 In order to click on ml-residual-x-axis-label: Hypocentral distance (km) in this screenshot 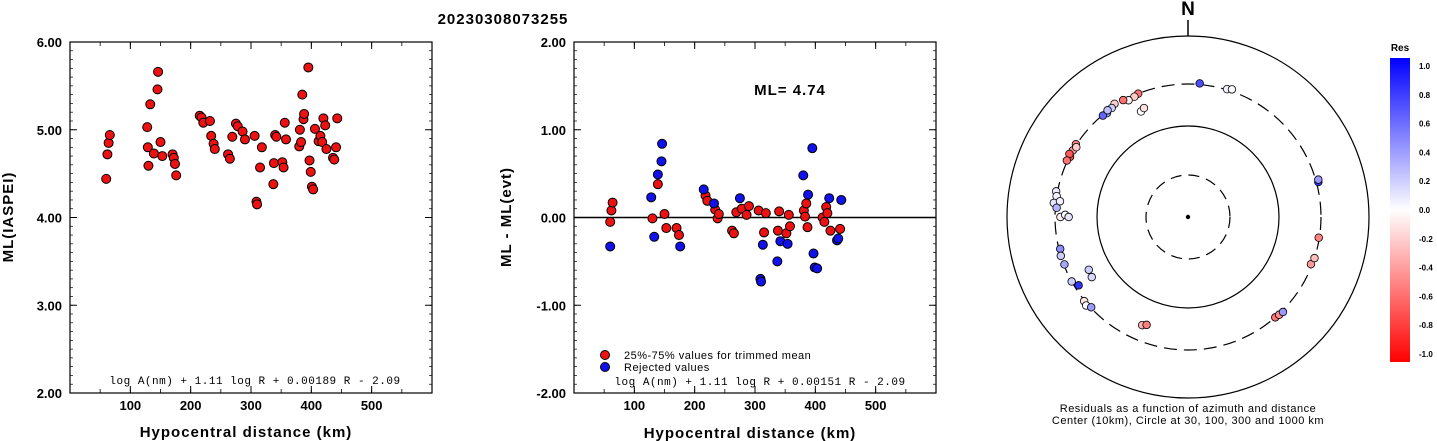, I will do `click(750, 433)`.